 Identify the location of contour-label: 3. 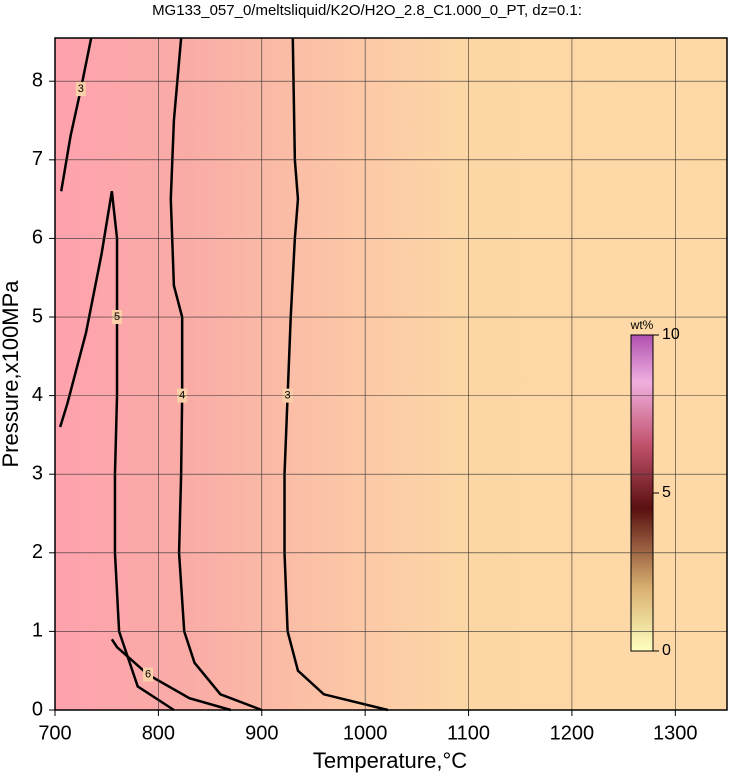
(81, 89).